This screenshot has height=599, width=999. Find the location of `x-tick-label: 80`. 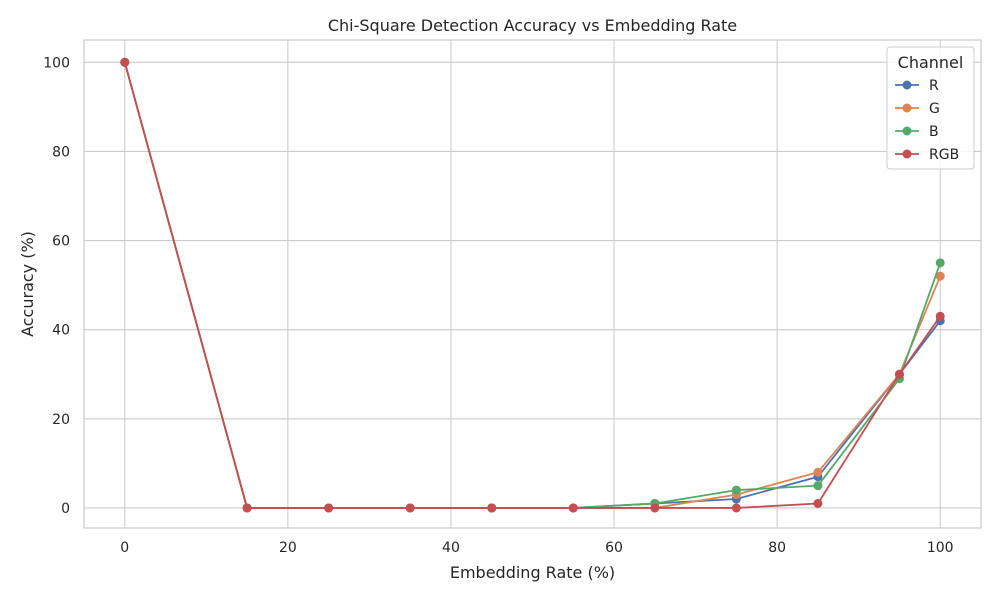

x-tick-label: 80 is located at coordinates (777, 548).